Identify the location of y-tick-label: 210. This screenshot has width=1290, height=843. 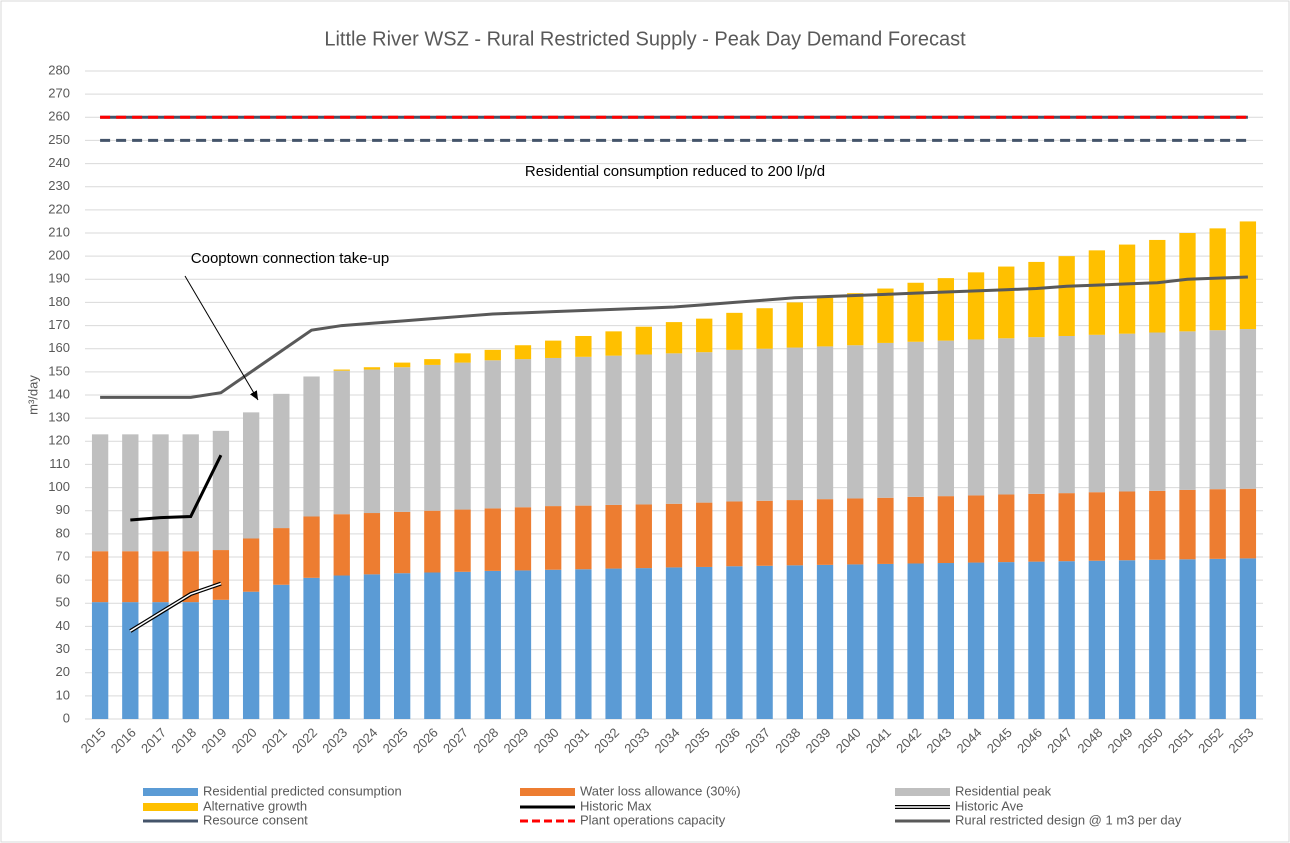
(59, 231).